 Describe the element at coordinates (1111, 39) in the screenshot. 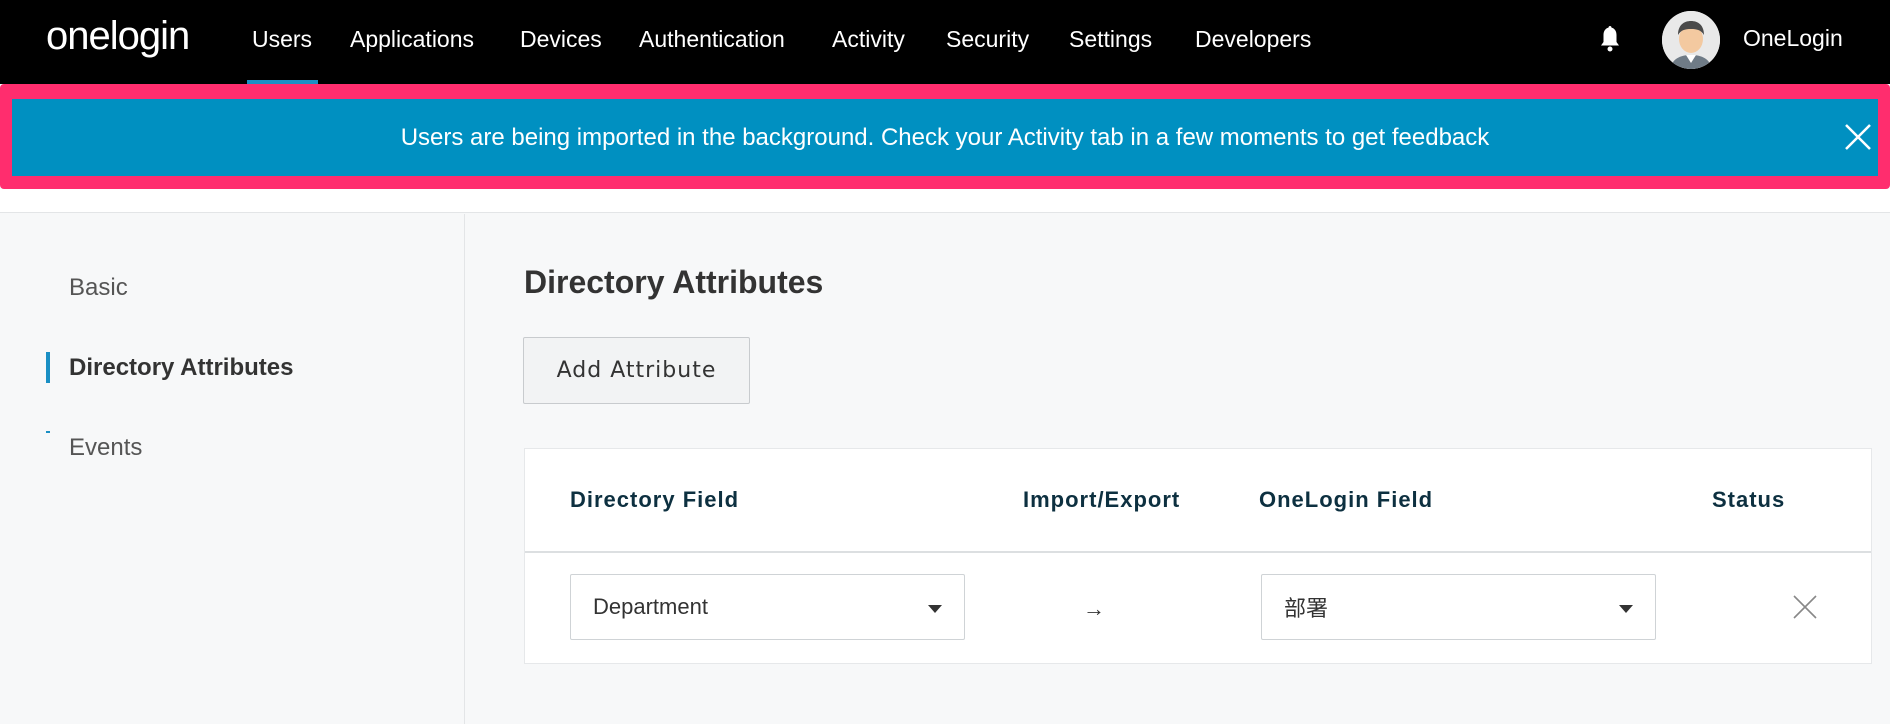

I see `nav-settings: Settings` at that location.